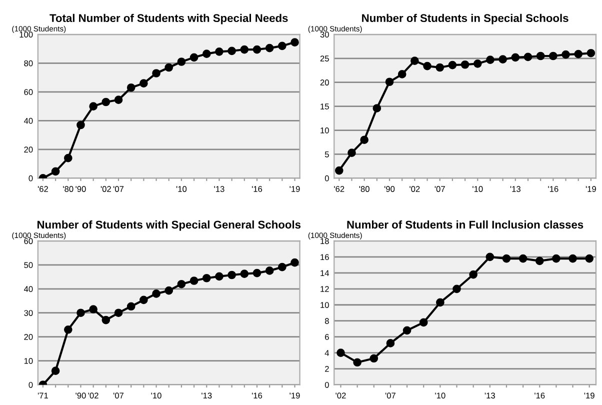 The width and height of the screenshot is (602, 405). I want to click on y-tick-label: 5, so click(326, 155).